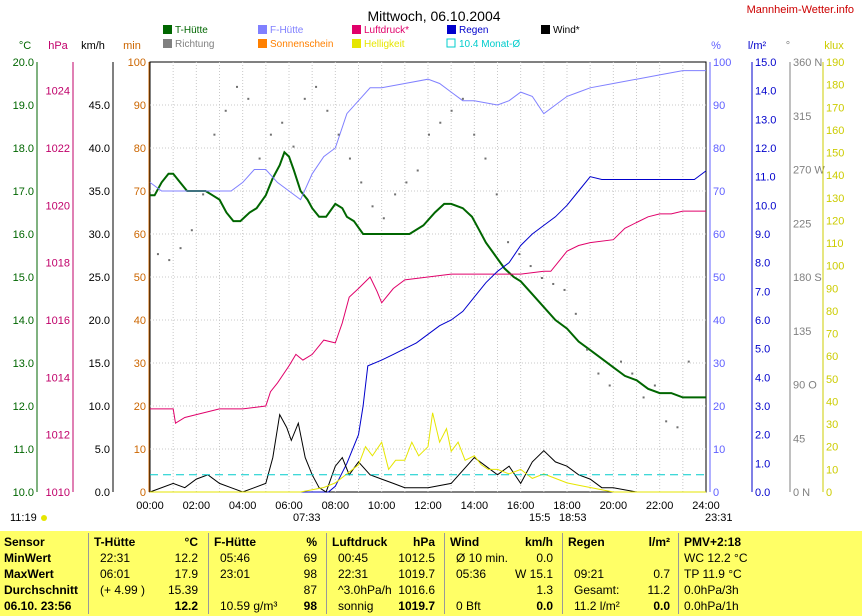  Describe the element at coordinates (544, 590) in the screenshot. I see `stats-cell-value: 1.3` at that location.